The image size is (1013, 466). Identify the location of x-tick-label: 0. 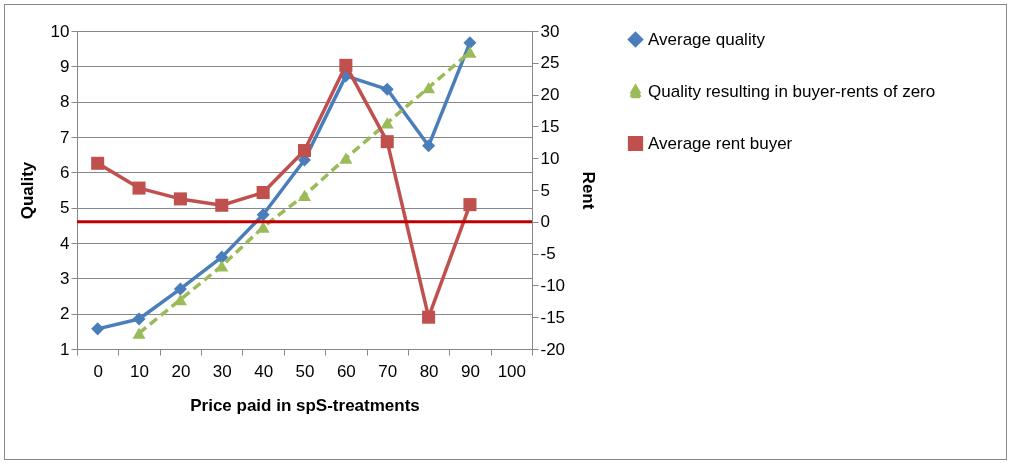
(98, 371).